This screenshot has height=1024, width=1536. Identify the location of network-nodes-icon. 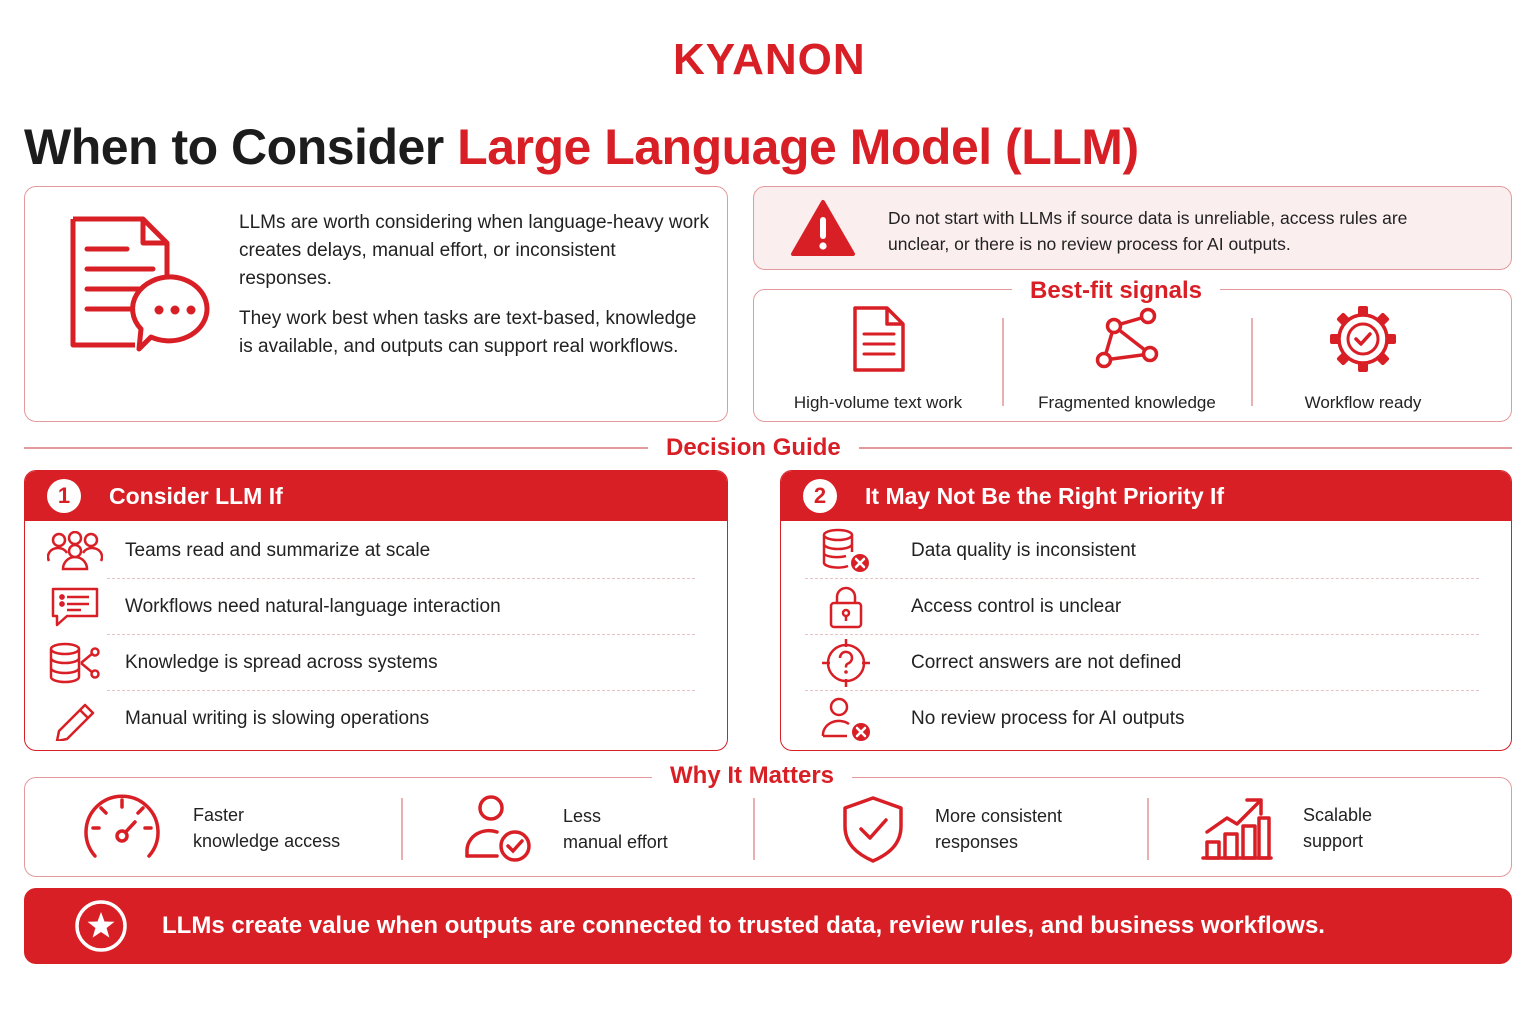
(1127, 338).